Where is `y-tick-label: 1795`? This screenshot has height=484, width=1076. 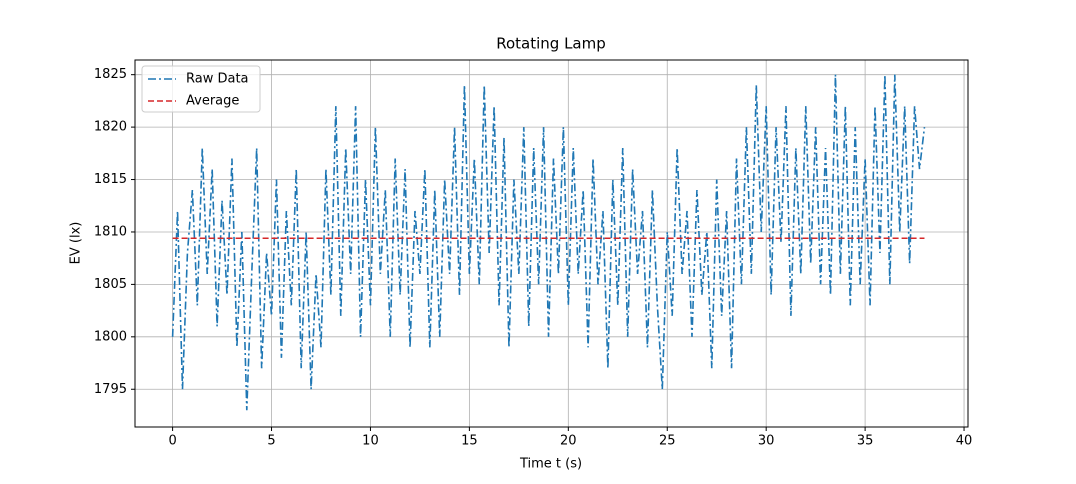 y-tick-label: 1795 is located at coordinates (110, 389).